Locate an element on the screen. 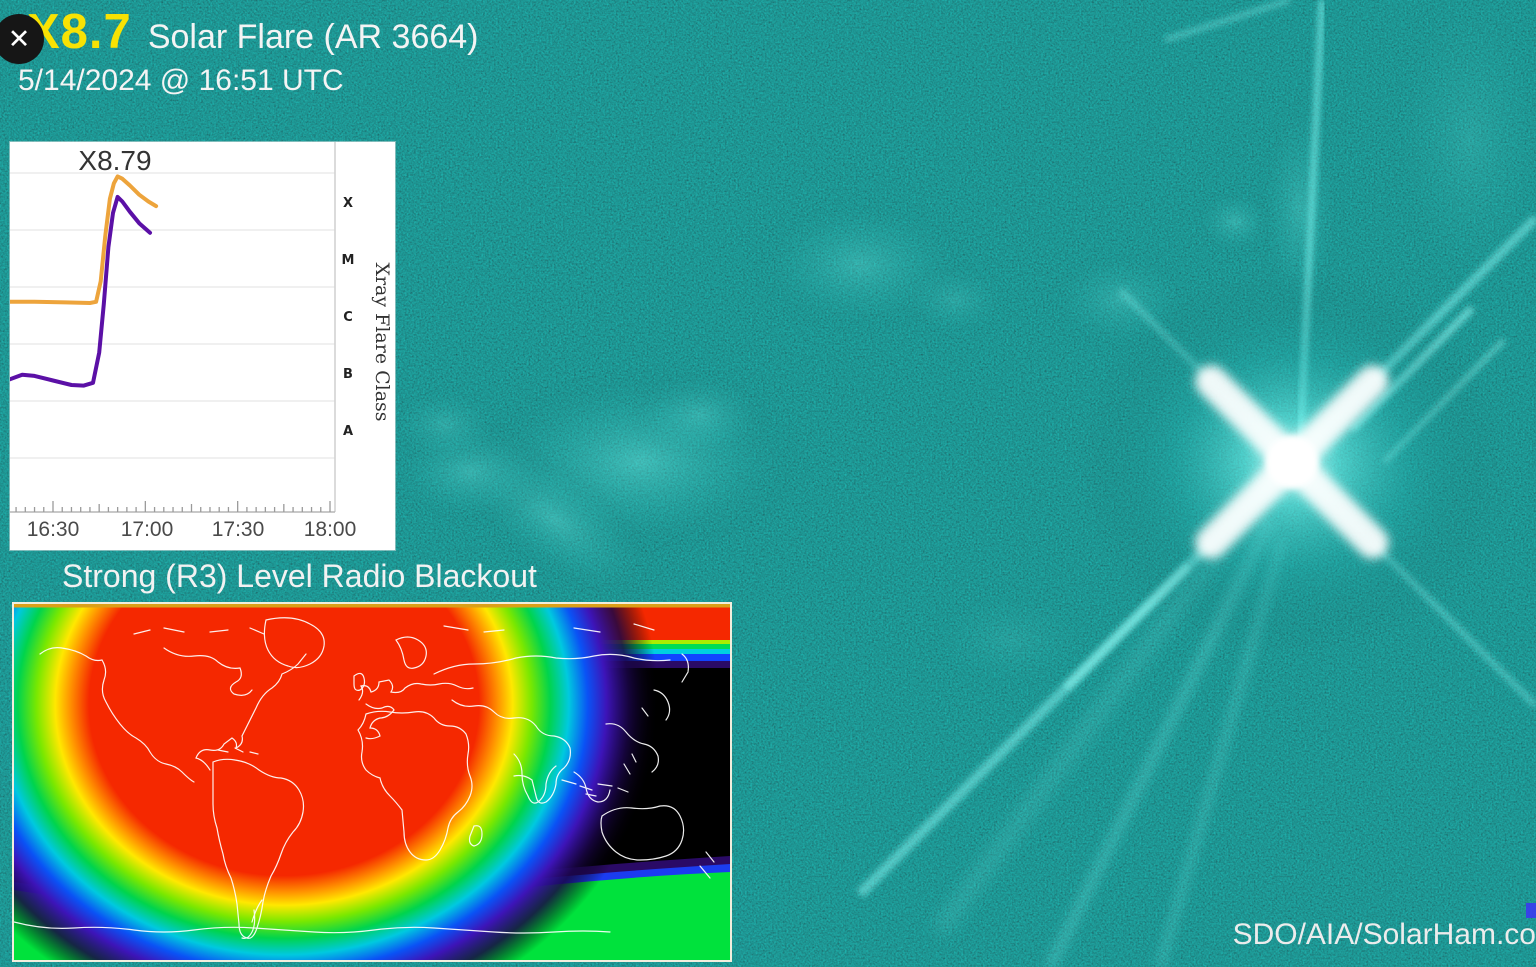  page-title: X8.7 Solar Flare (AR 3664) is located at coordinates (253, 32).